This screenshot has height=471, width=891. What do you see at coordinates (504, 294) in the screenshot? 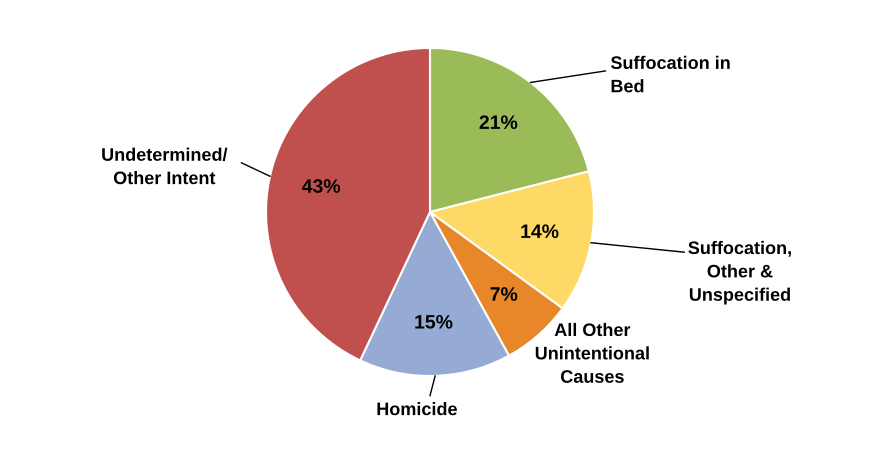
I see `data-label: 7%` at bounding box center [504, 294].